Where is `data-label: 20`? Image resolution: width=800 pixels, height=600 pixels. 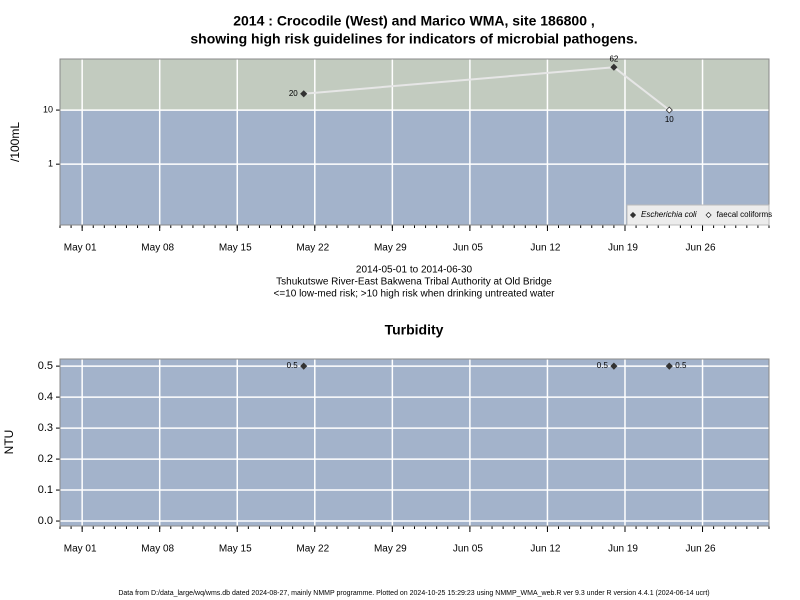
data-label: 20 is located at coordinates (293, 93).